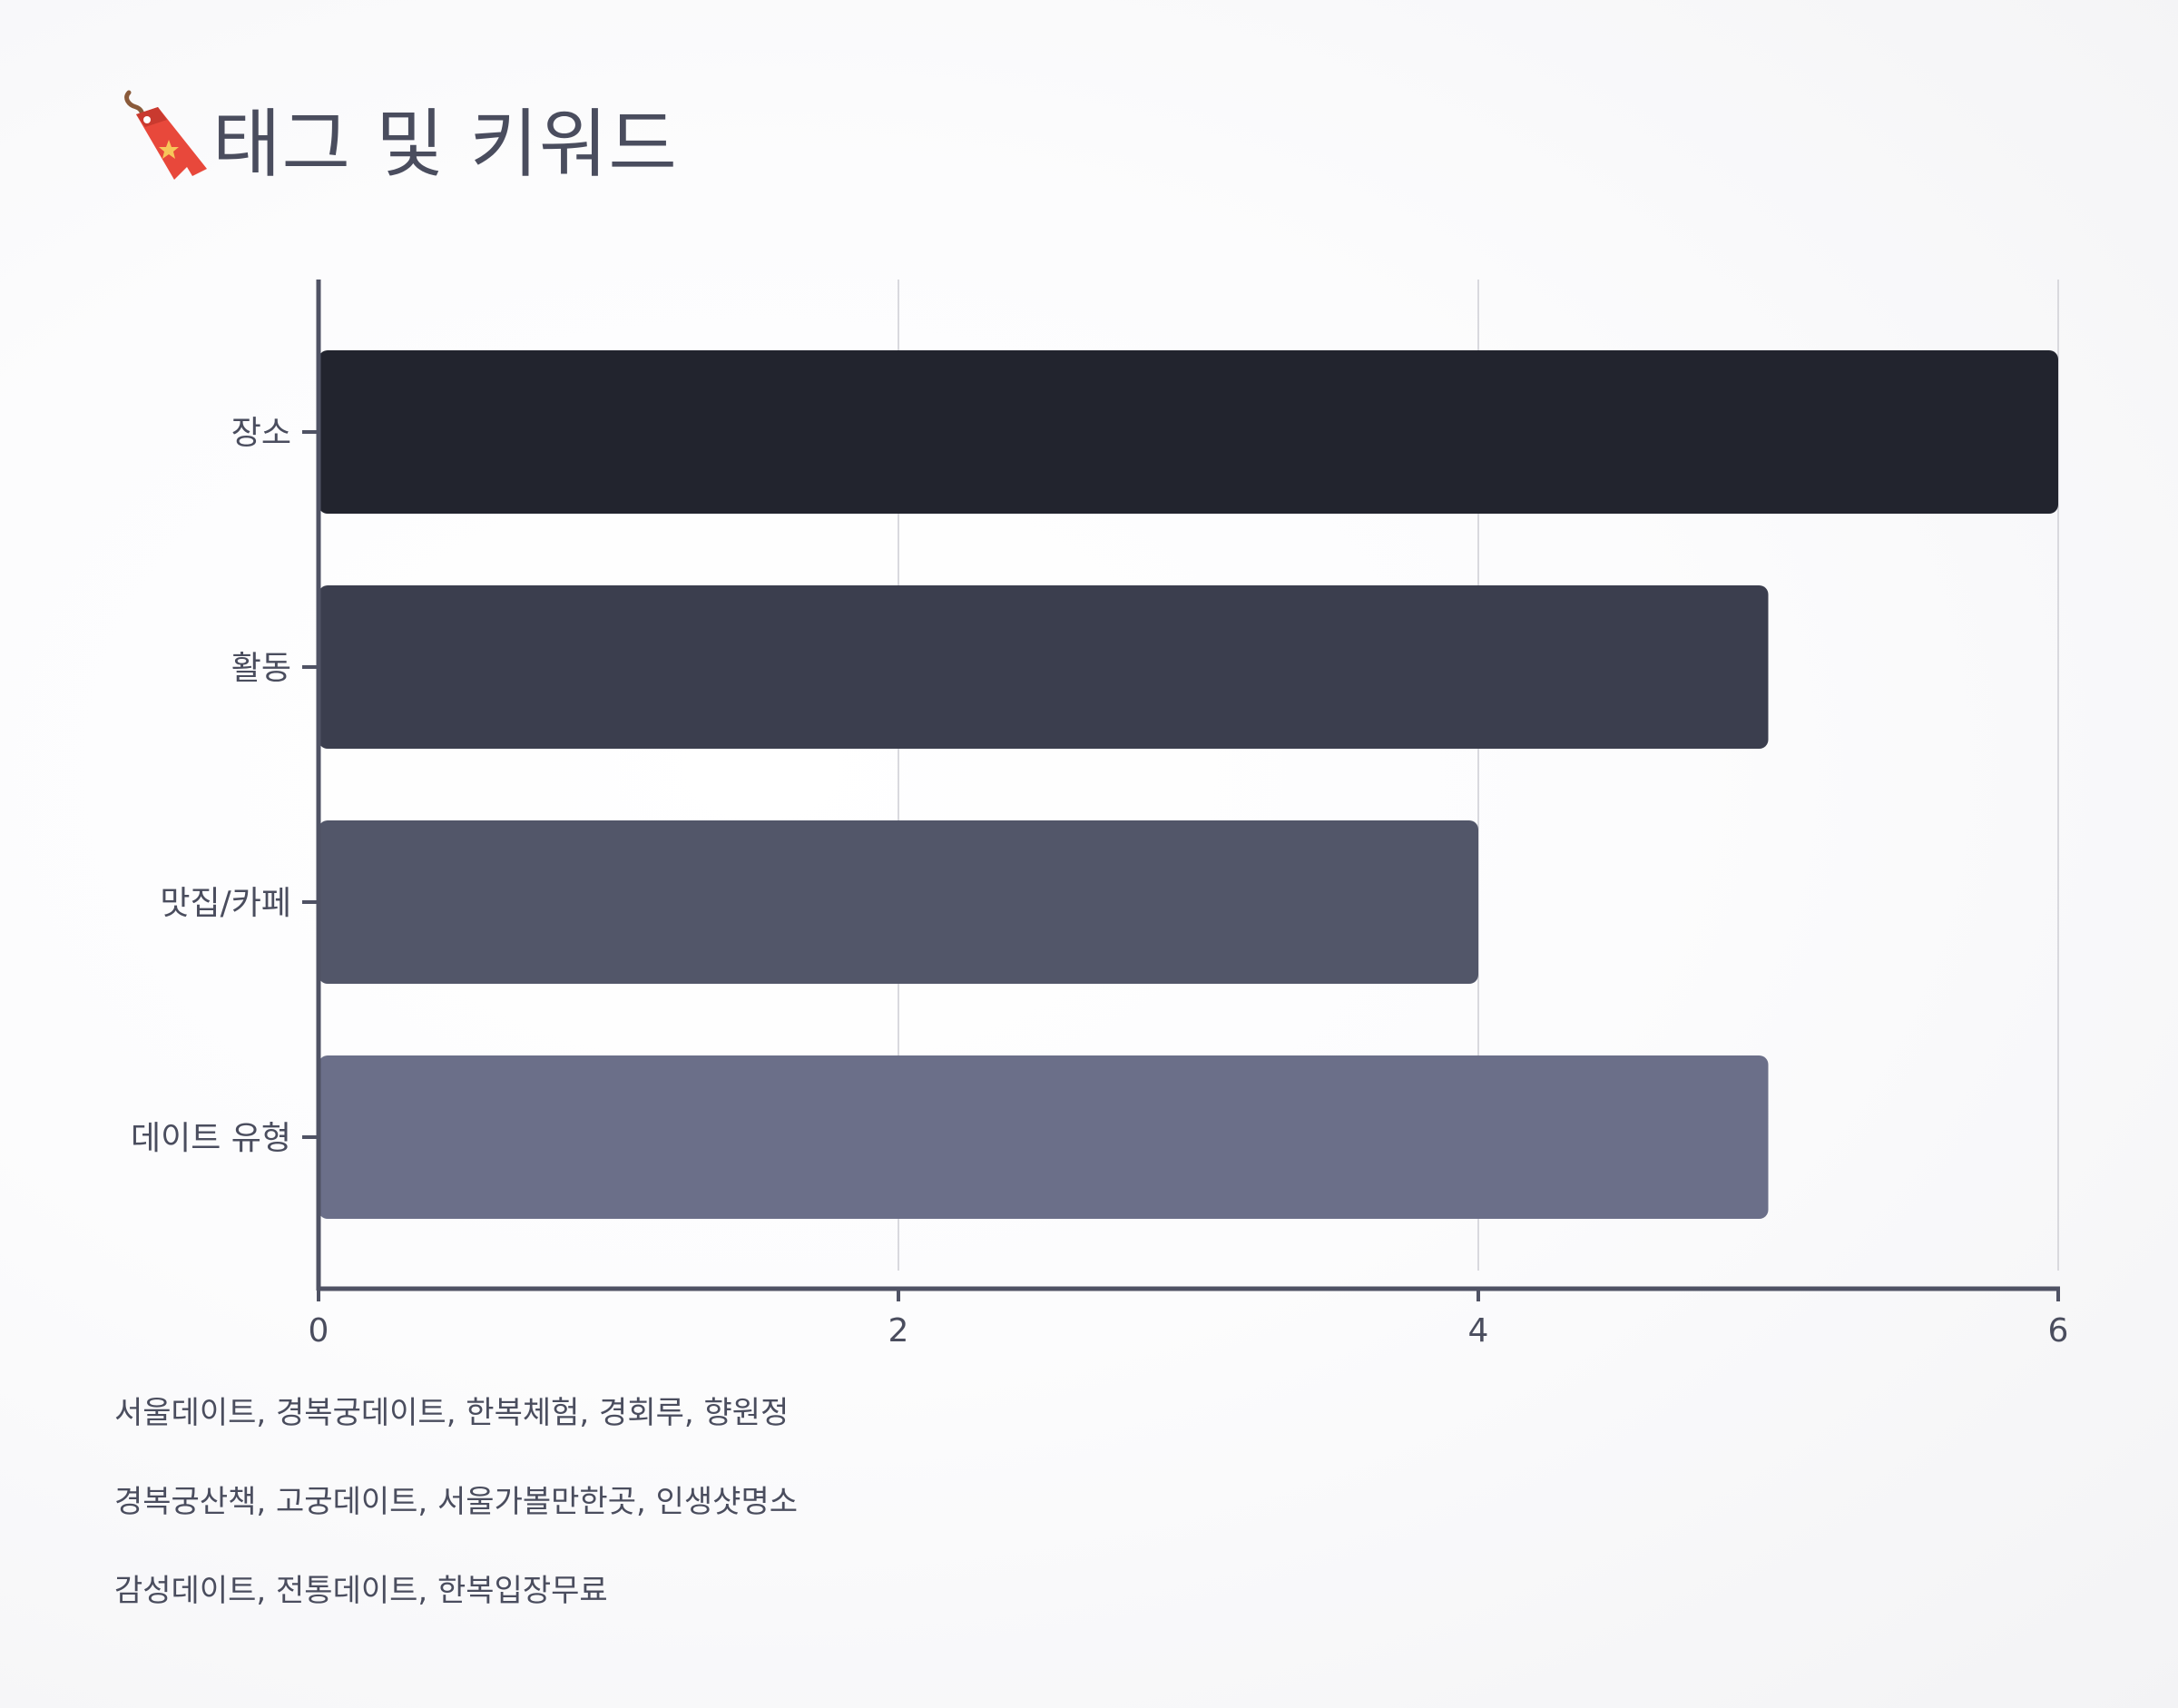 This screenshot has height=1708, width=2178. Describe the element at coordinates (225, 903) in the screenshot. I see `category-label: 맛집/카페` at that location.